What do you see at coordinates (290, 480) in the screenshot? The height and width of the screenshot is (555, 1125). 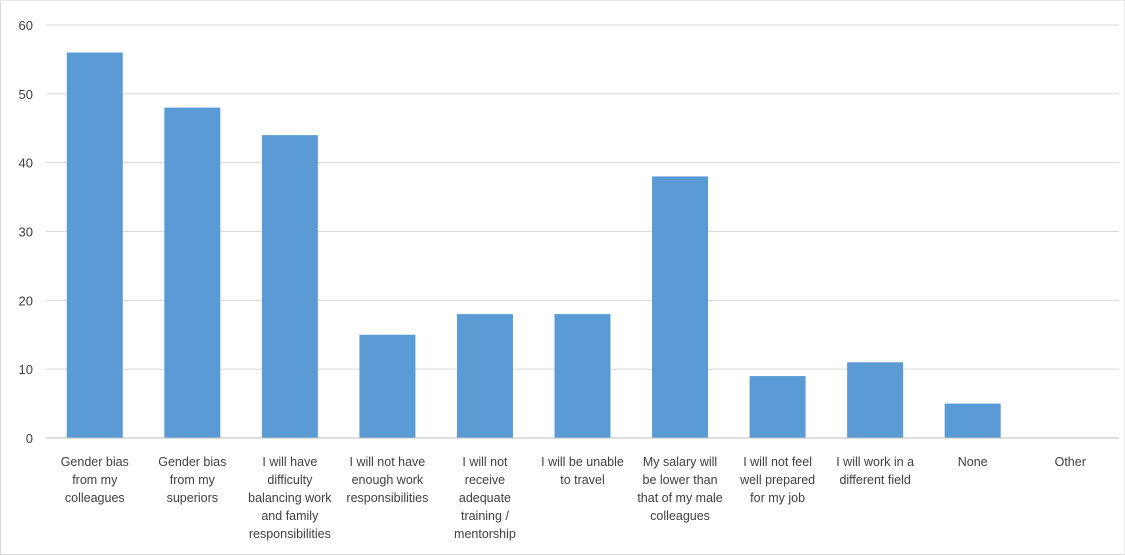 I see `x-tick-label-line: difficulty` at bounding box center [290, 480].